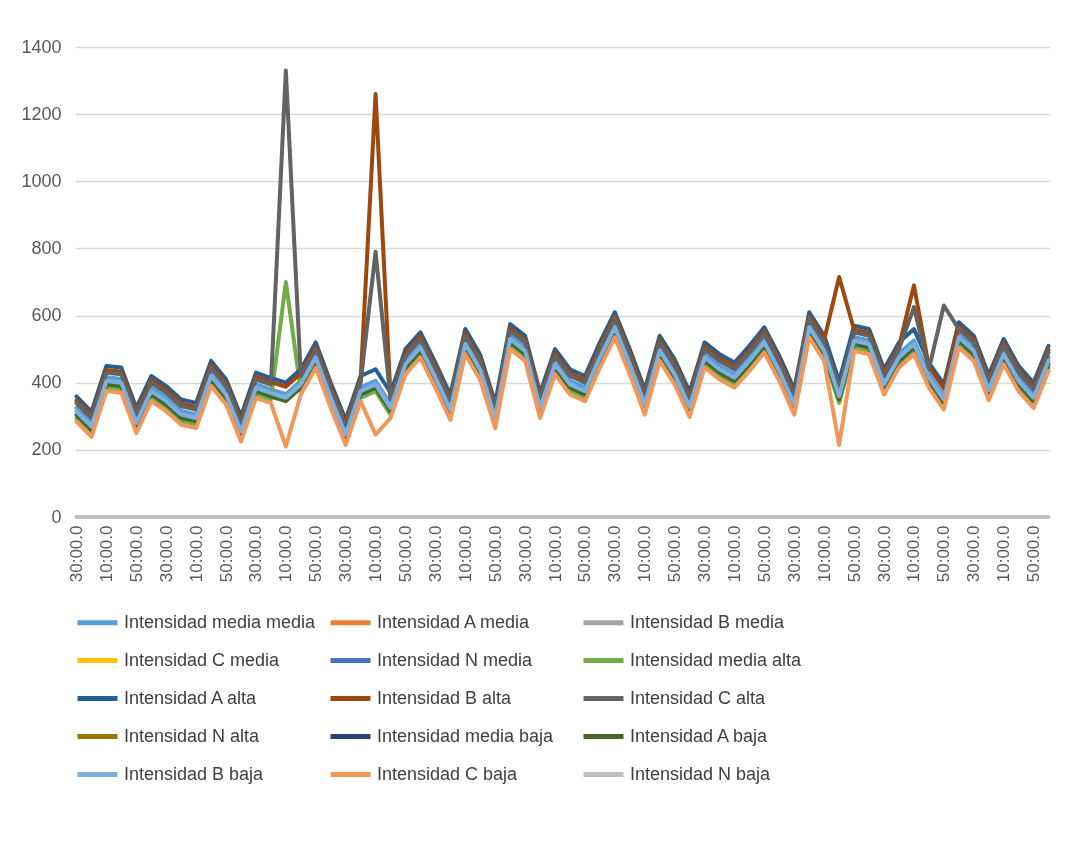 The width and height of the screenshot is (1092, 845). I want to click on legend-label: Intensidad media media, so click(220, 621).